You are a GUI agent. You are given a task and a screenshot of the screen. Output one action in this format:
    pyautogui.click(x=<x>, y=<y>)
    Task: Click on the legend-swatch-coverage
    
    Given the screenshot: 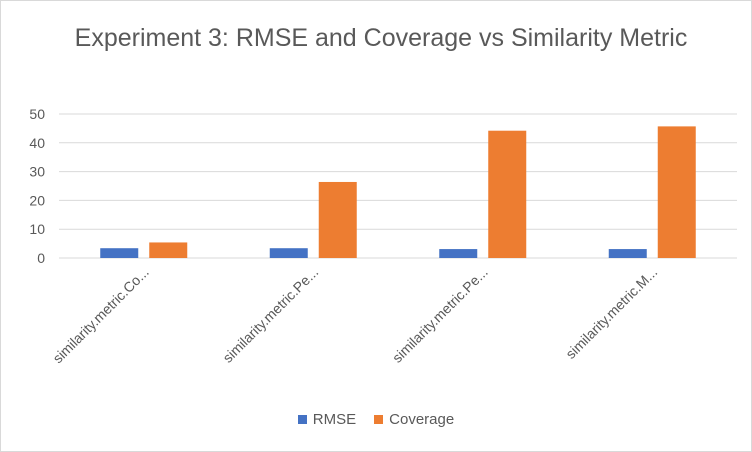 What is the action you would take?
    pyautogui.click(x=379, y=419)
    